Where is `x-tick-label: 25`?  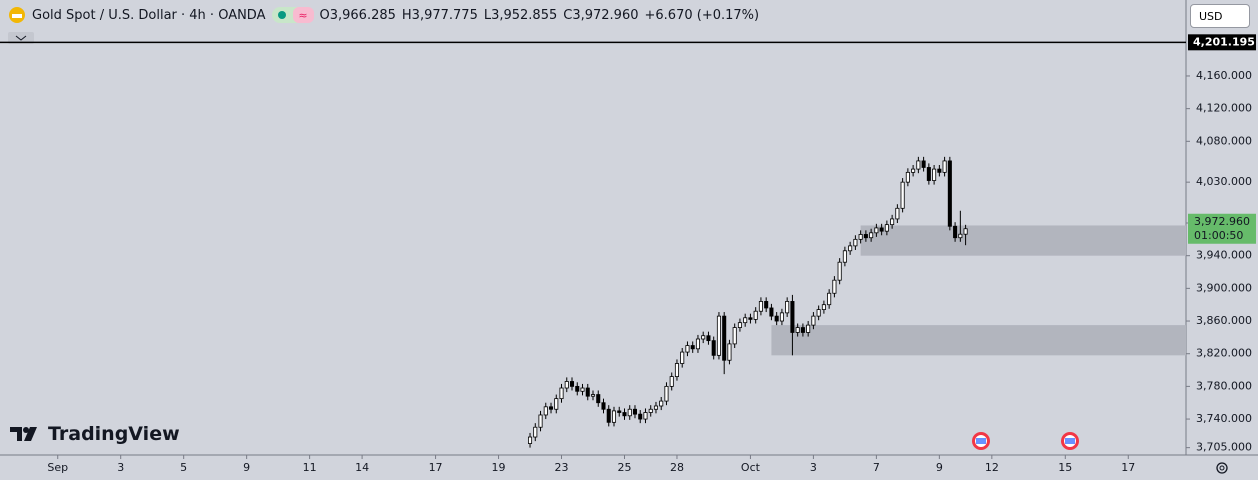 x-tick-label: 25 is located at coordinates (624, 467).